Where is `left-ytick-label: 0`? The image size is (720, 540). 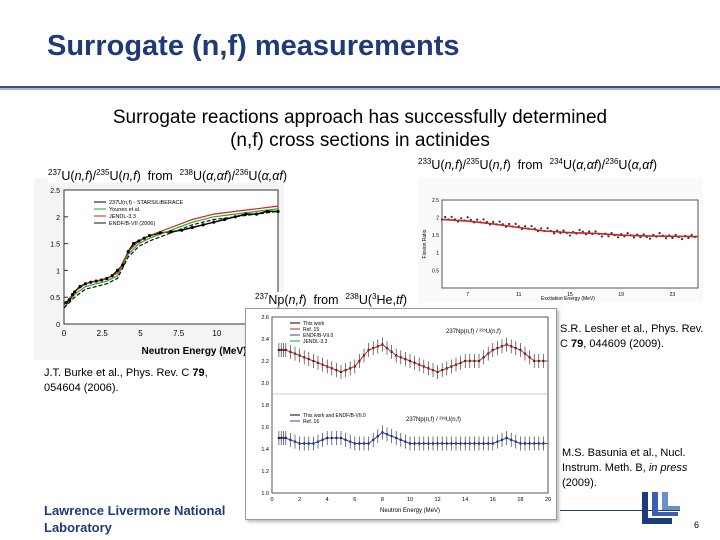
left-ytick-label: 0 is located at coordinates (58, 325).